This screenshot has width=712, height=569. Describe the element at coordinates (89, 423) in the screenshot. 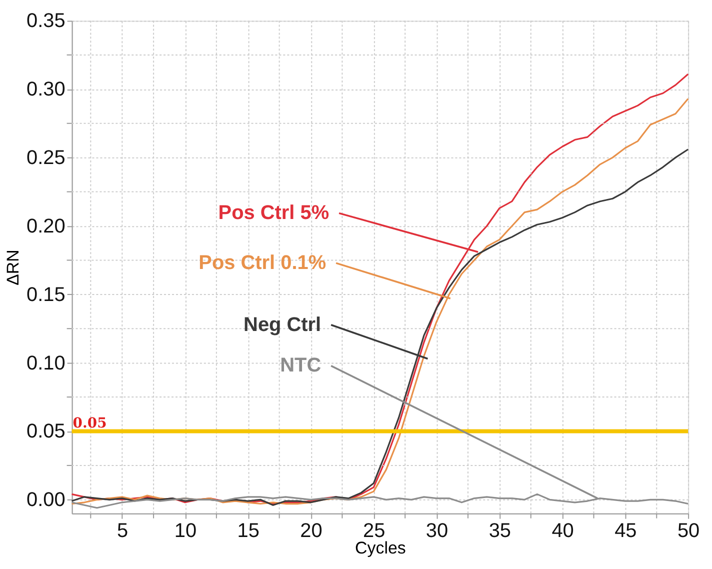

I see `ref-line-label: 0.05` at that location.